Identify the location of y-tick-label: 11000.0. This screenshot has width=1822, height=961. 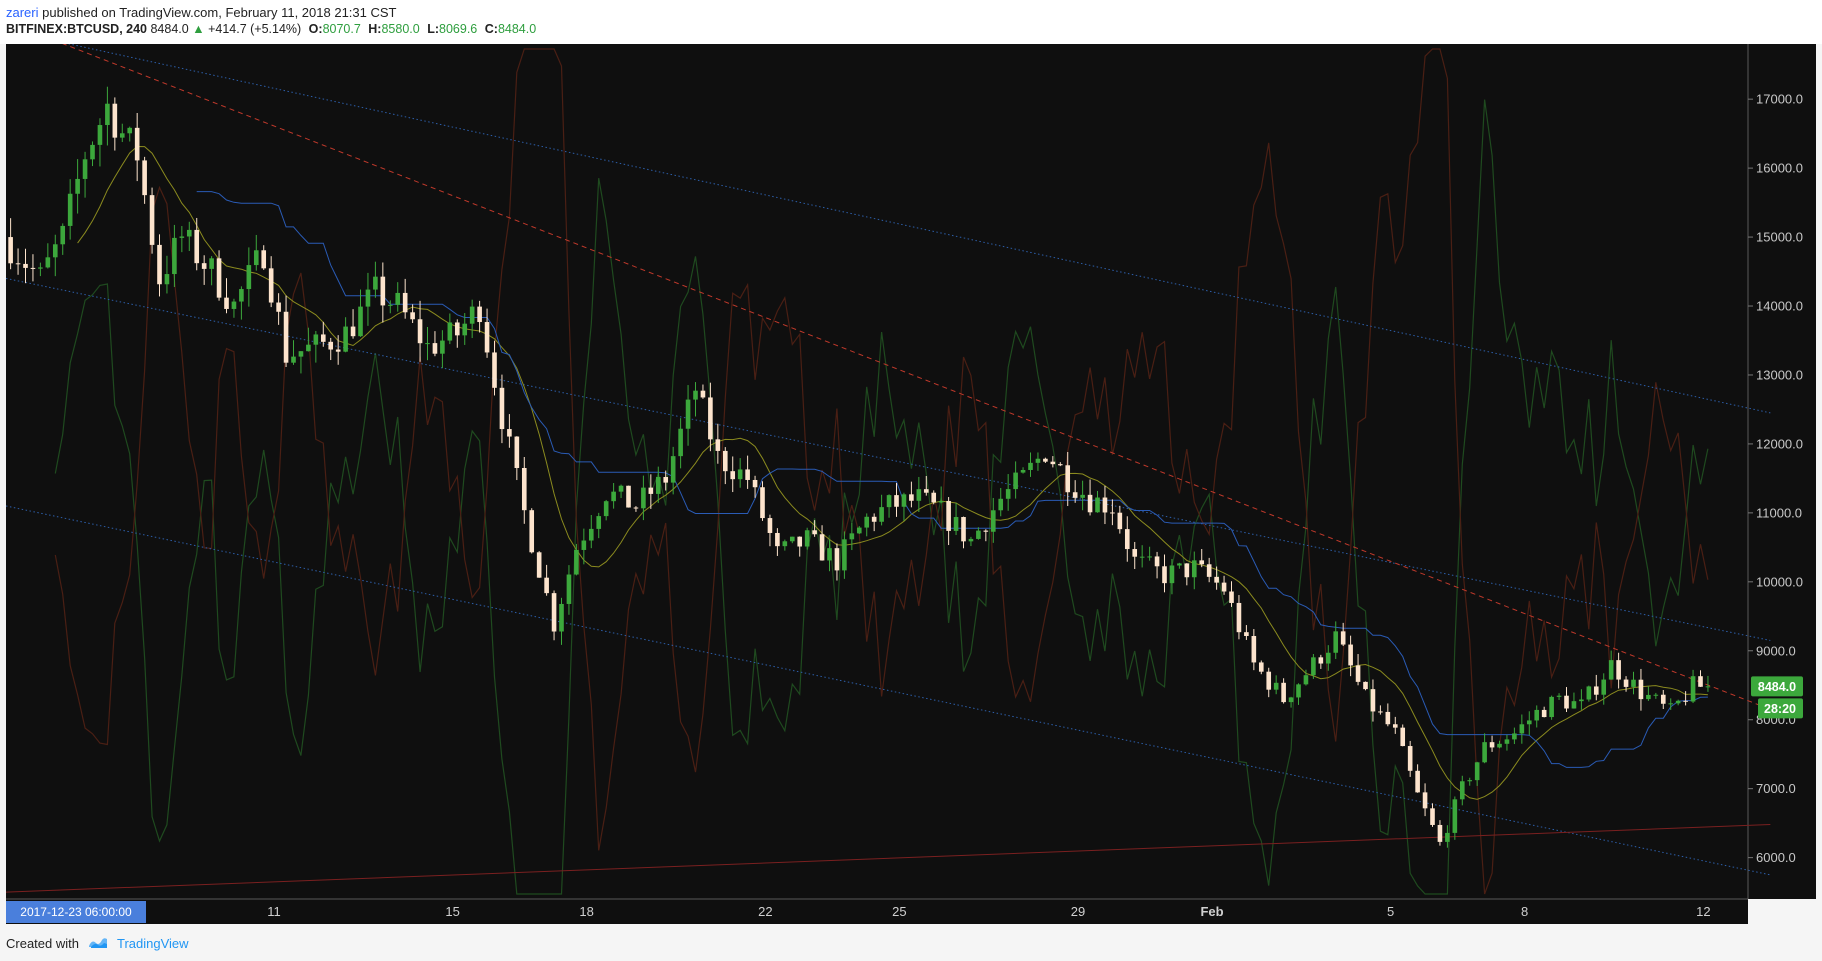
(1779, 512).